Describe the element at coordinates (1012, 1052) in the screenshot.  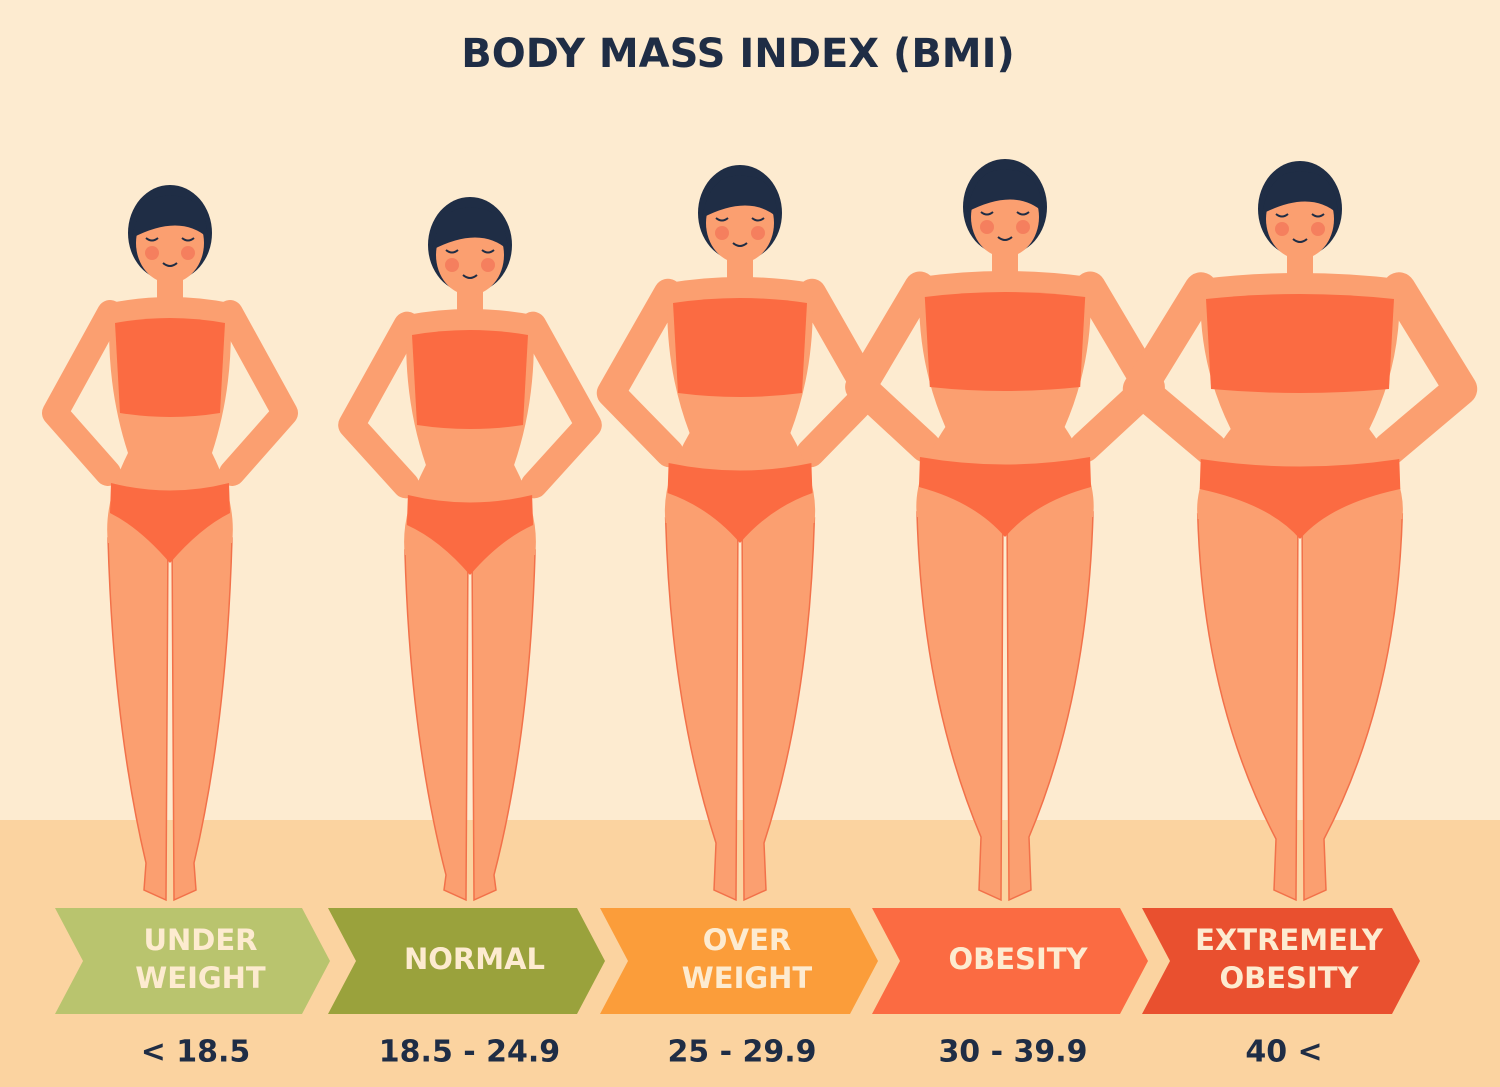
I see `bmi-range: 30 - 39.9` at that location.